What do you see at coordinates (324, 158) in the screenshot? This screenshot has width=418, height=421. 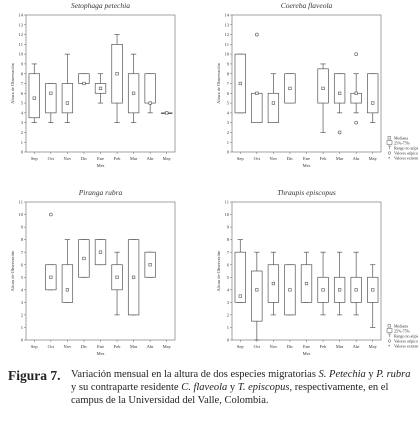 I see `p2-xtick-label: Feb` at bounding box center [324, 158].